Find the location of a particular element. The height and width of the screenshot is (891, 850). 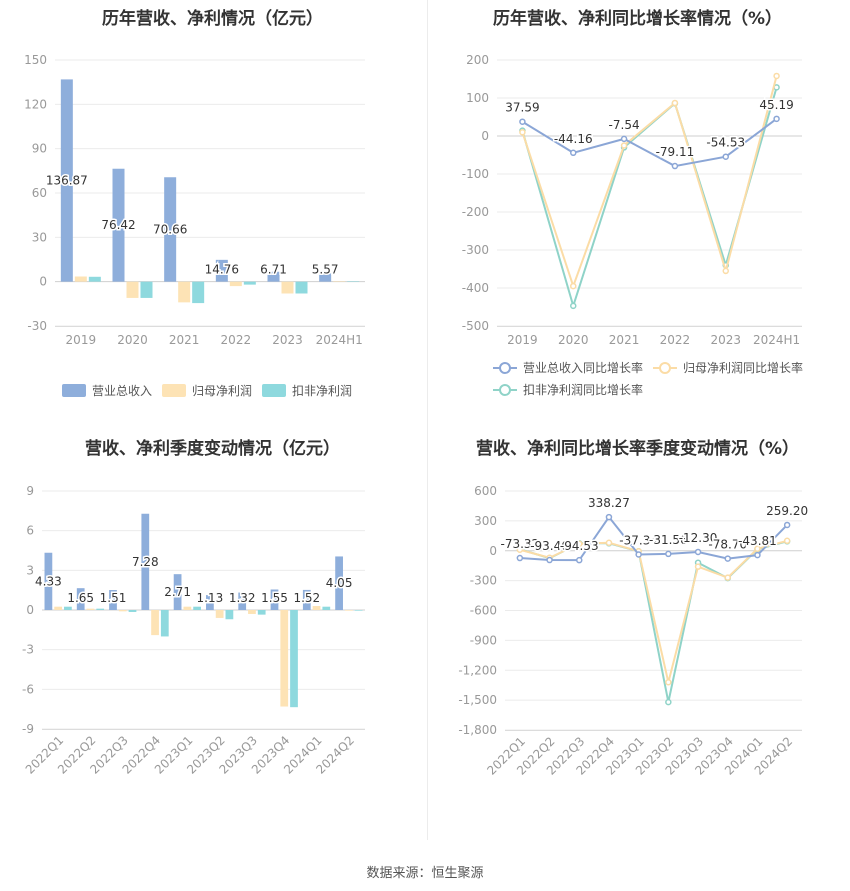

data-label: 7.28 is located at coordinates (145, 562).